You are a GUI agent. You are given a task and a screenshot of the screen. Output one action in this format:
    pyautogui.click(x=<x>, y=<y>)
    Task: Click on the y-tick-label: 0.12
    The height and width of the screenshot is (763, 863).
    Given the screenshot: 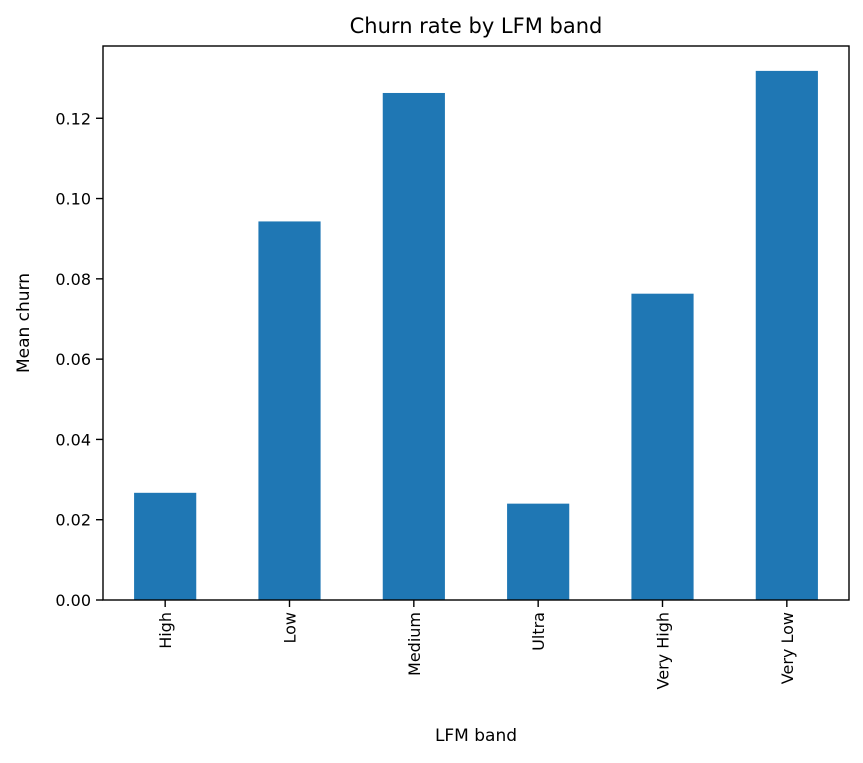 What is the action you would take?
    pyautogui.click(x=73, y=118)
    